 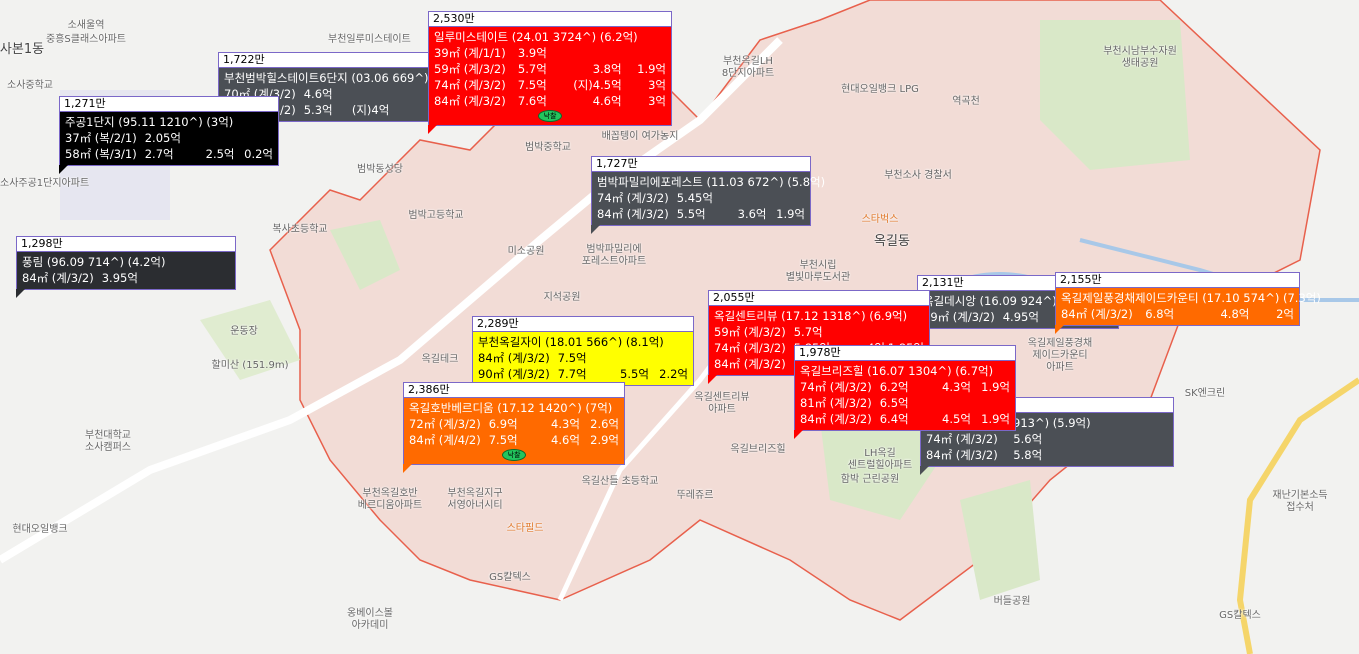 What do you see at coordinates (758, 449) in the screenshot?
I see `map-label: 옥길브리즈힐` at bounding box center [758, 449].